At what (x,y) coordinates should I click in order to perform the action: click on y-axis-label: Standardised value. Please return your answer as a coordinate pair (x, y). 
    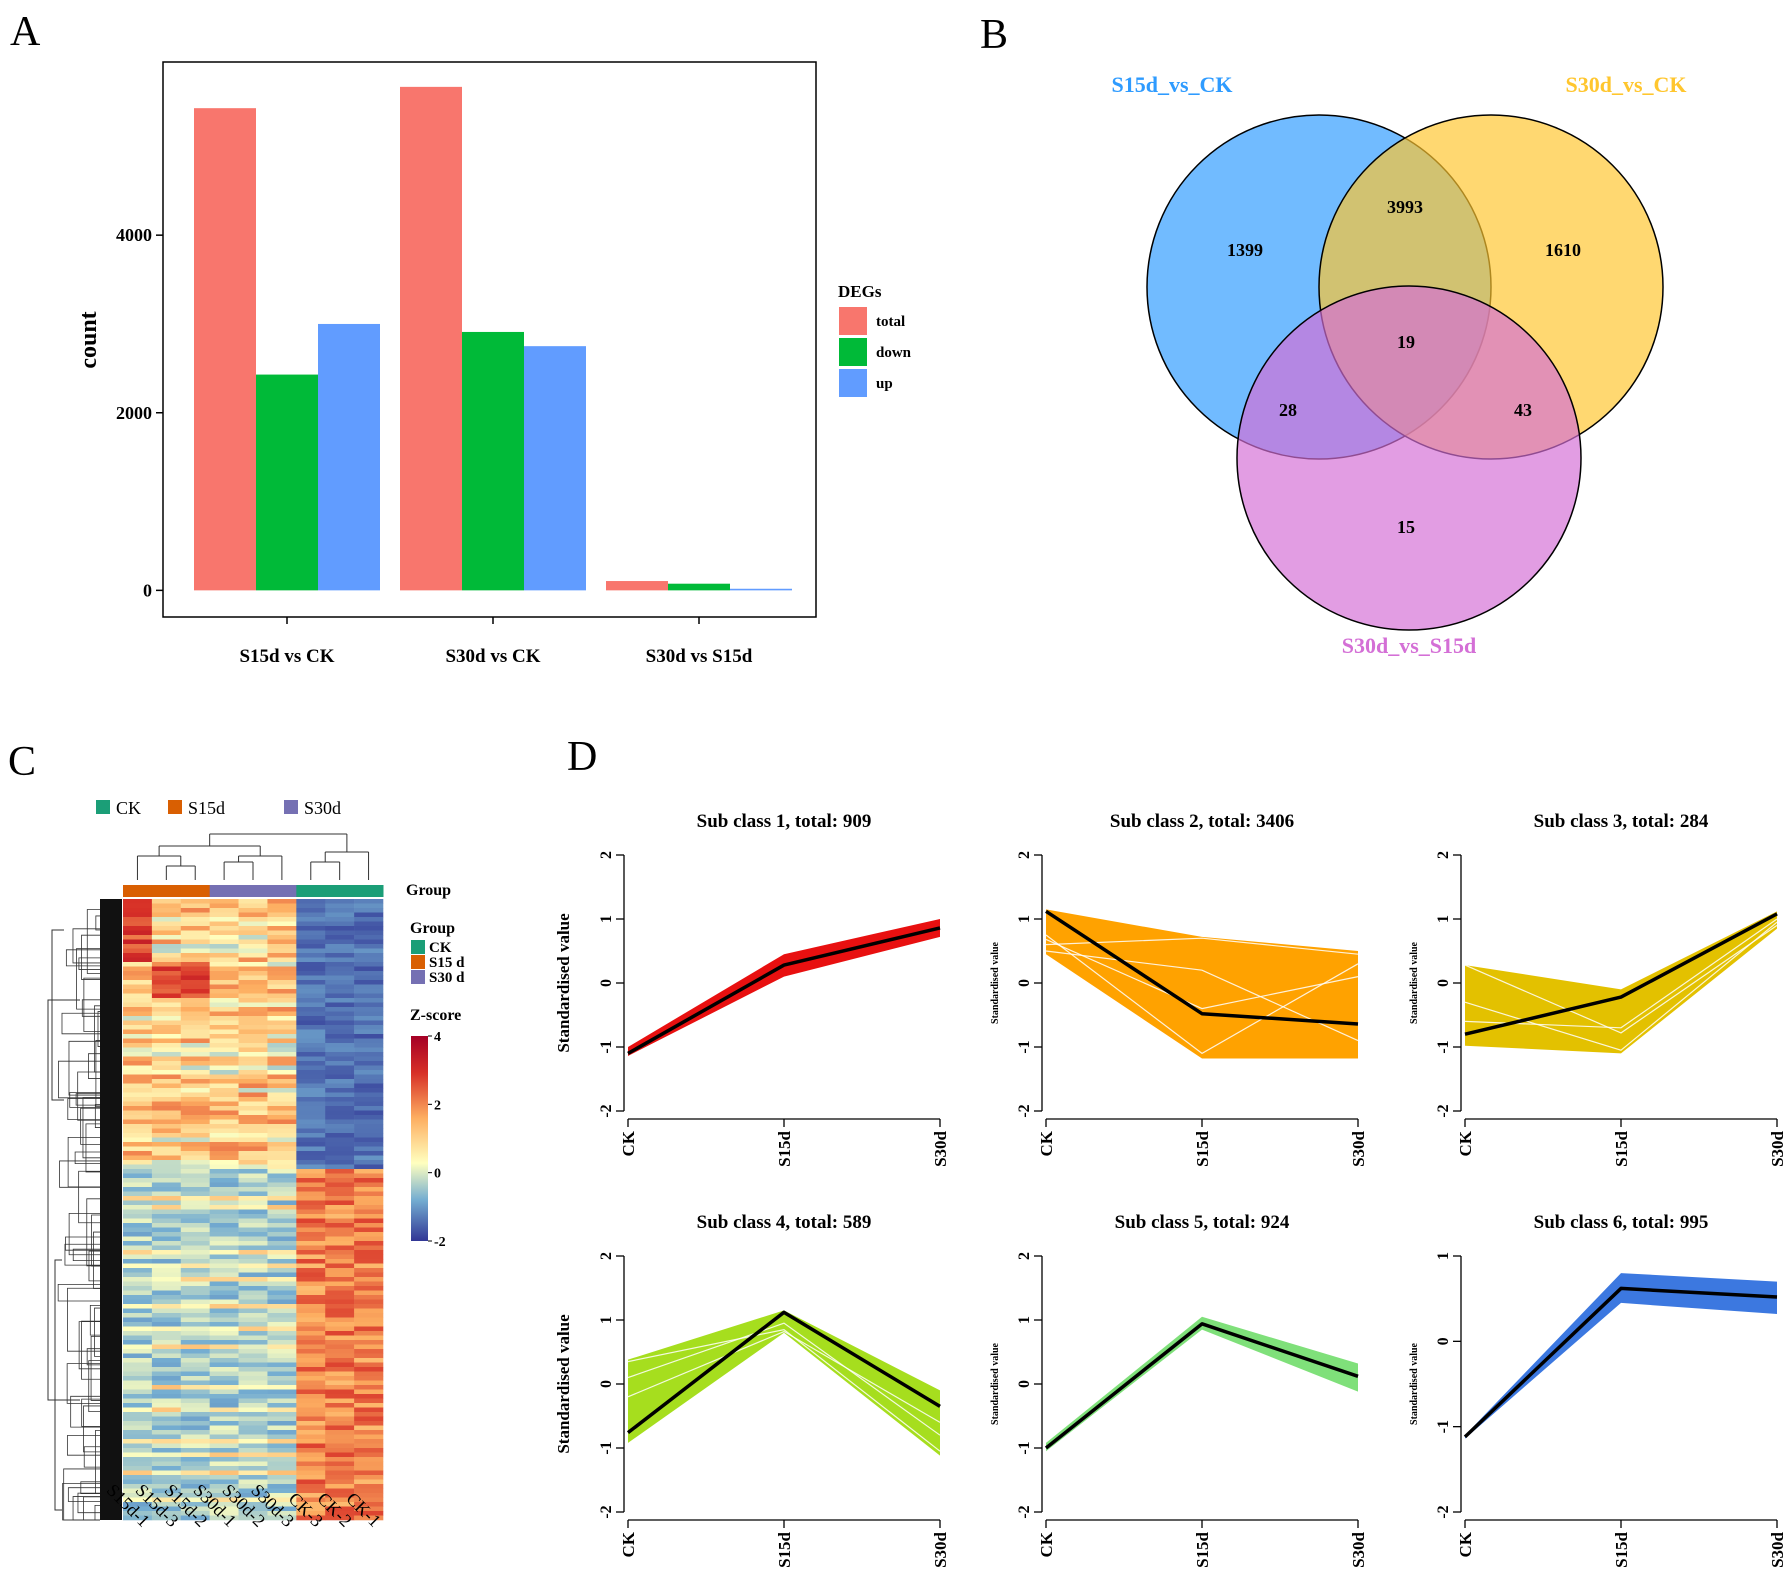
    Looking at the image, I should click on (563, 983).